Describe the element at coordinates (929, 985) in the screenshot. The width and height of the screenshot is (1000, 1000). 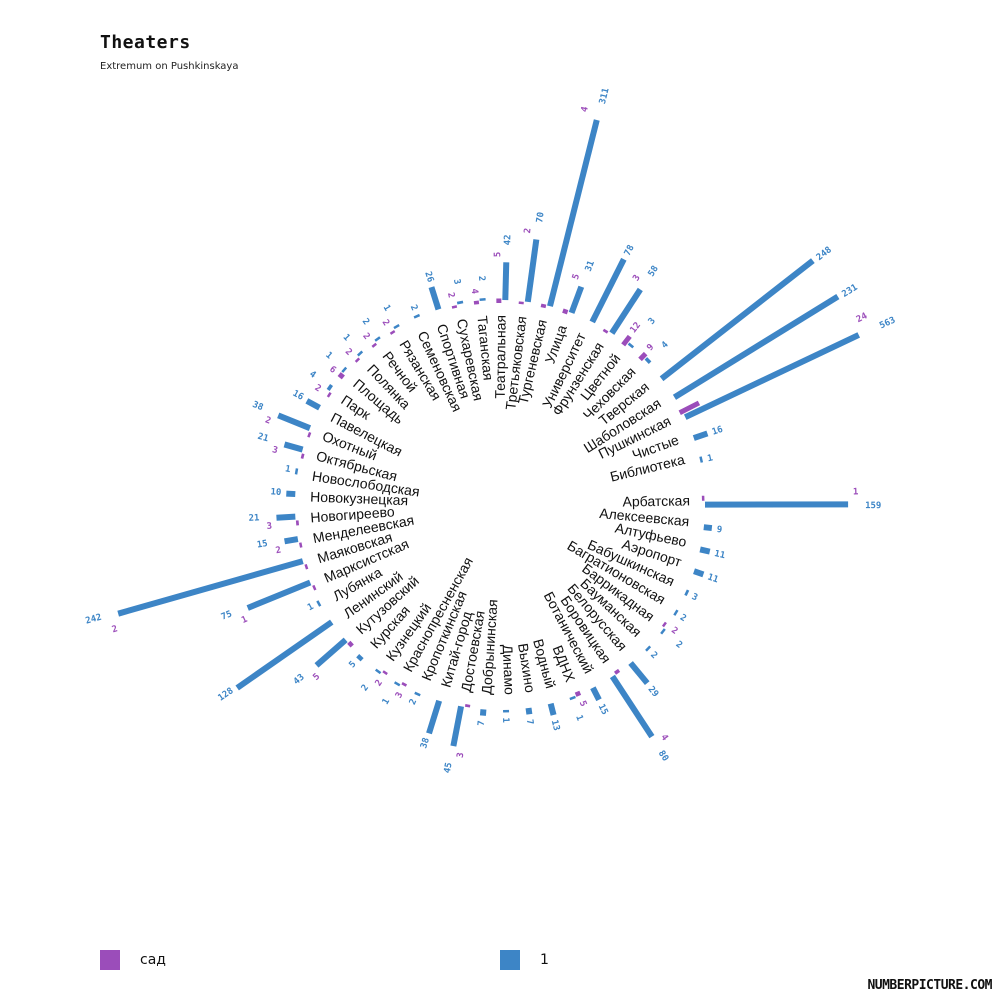
I see `brand-logo-text: NUMBERPICTURE.COM` at that location.